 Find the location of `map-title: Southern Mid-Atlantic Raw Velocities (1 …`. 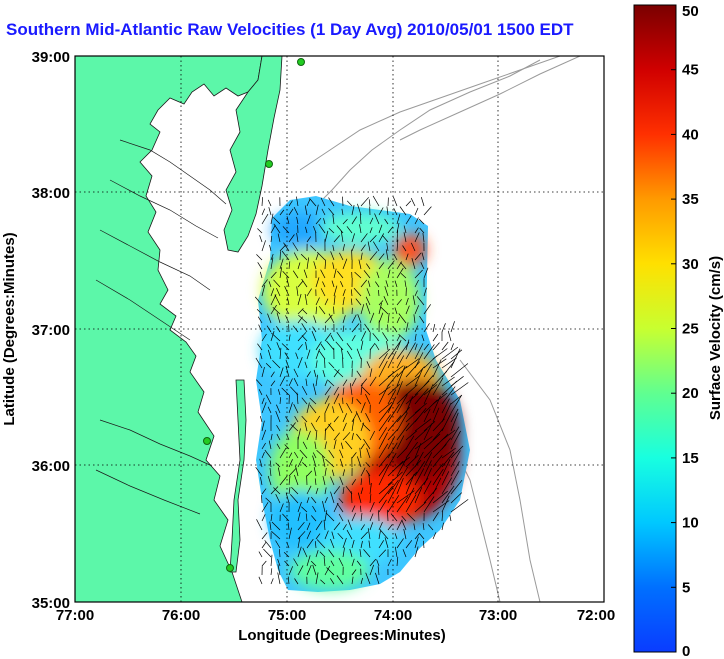

map-title: Southern Mid-Atlantic Raw Velocities (1 … is located at coordinates (290, 29).